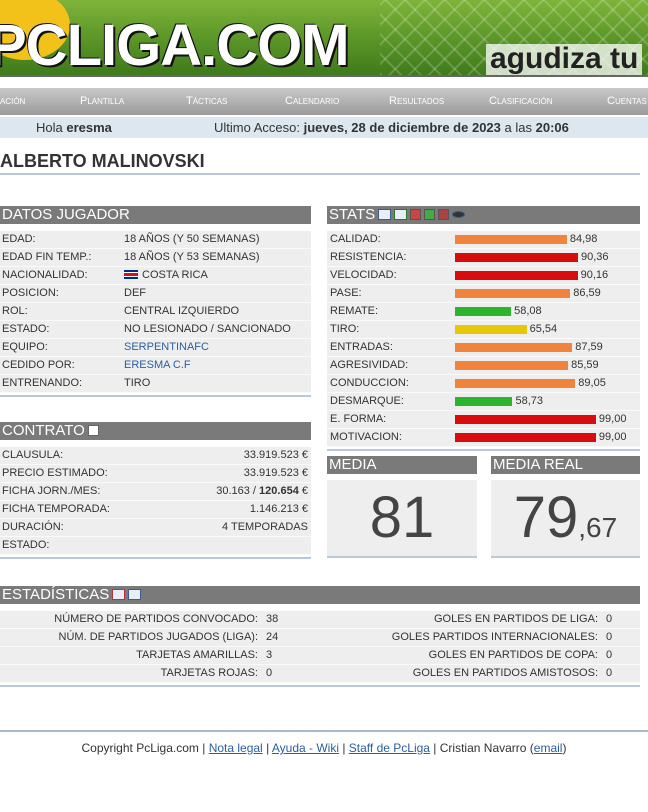 The image size is (648, 812). What do you see at coordinates (486, 748) in the screenshot?
I see `author: Cristian Navarro (` at bounding box center [486, 748].